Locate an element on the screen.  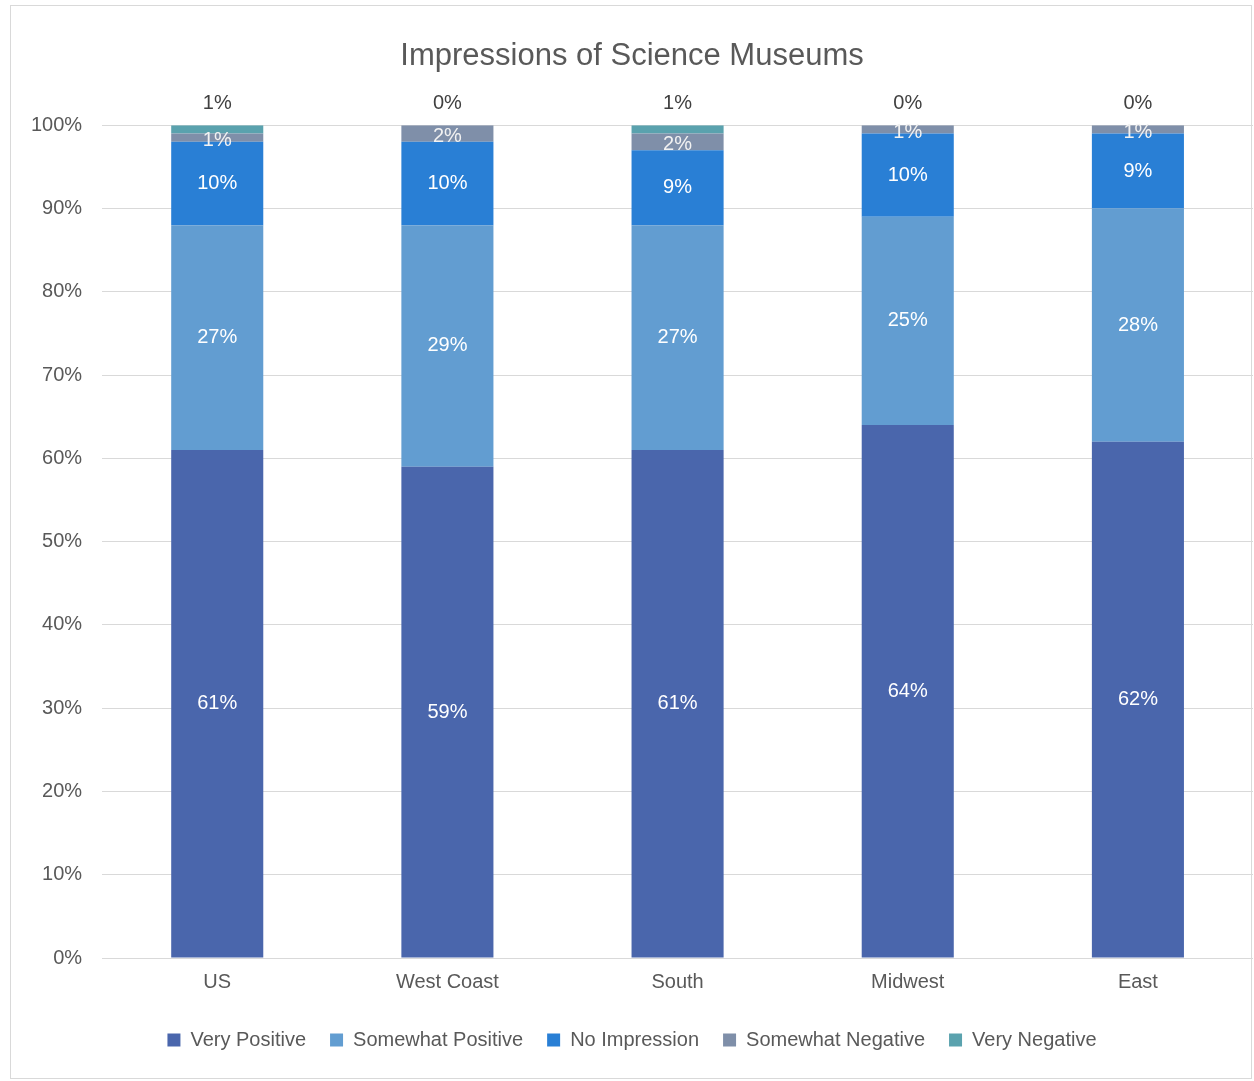
y-tick-label: 40% is located at coordinates (62, 623).